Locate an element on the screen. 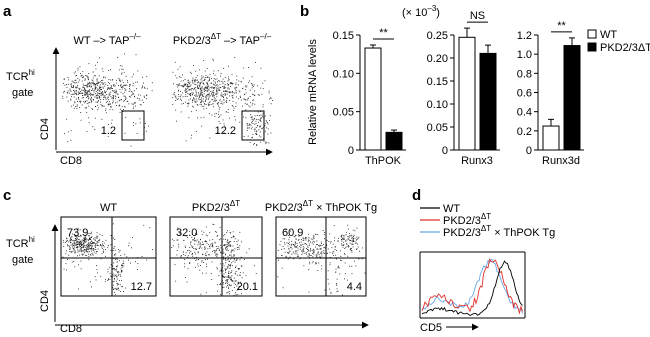 The width and height of the screenshot is (650, 337). legend-label: WT is located at coordinates (451, 209).